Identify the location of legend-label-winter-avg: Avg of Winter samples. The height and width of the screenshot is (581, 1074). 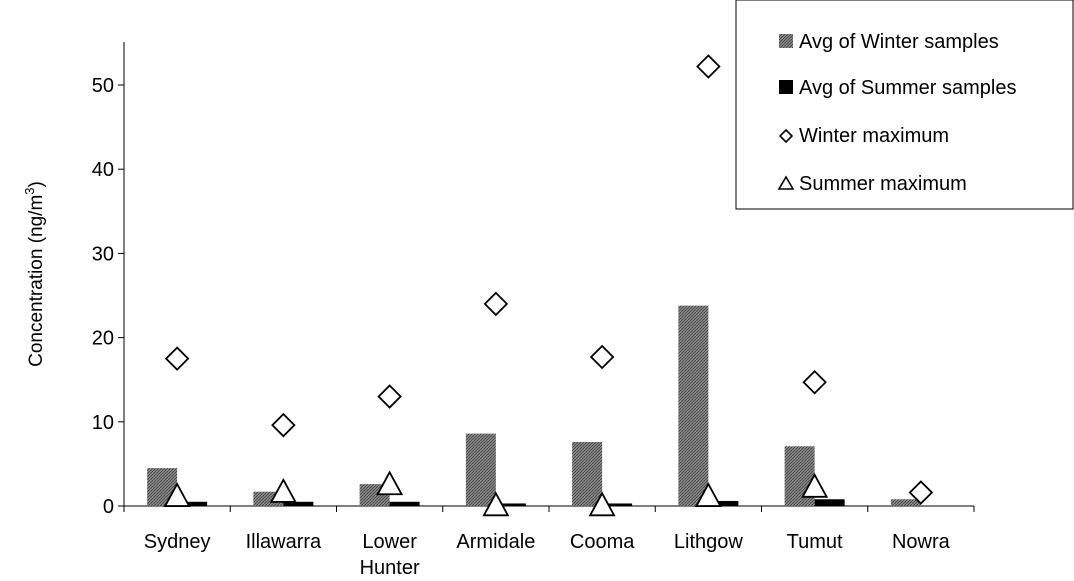
(899, 42).